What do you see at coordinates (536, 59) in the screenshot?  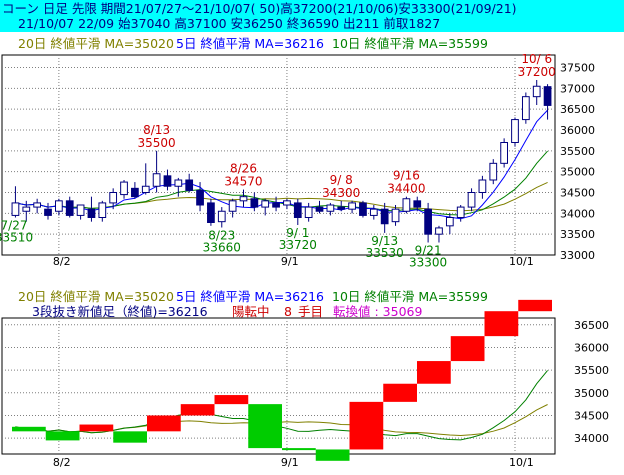 I see `high-annotation-date: 10/ 6` at bounding box center [536, 59].